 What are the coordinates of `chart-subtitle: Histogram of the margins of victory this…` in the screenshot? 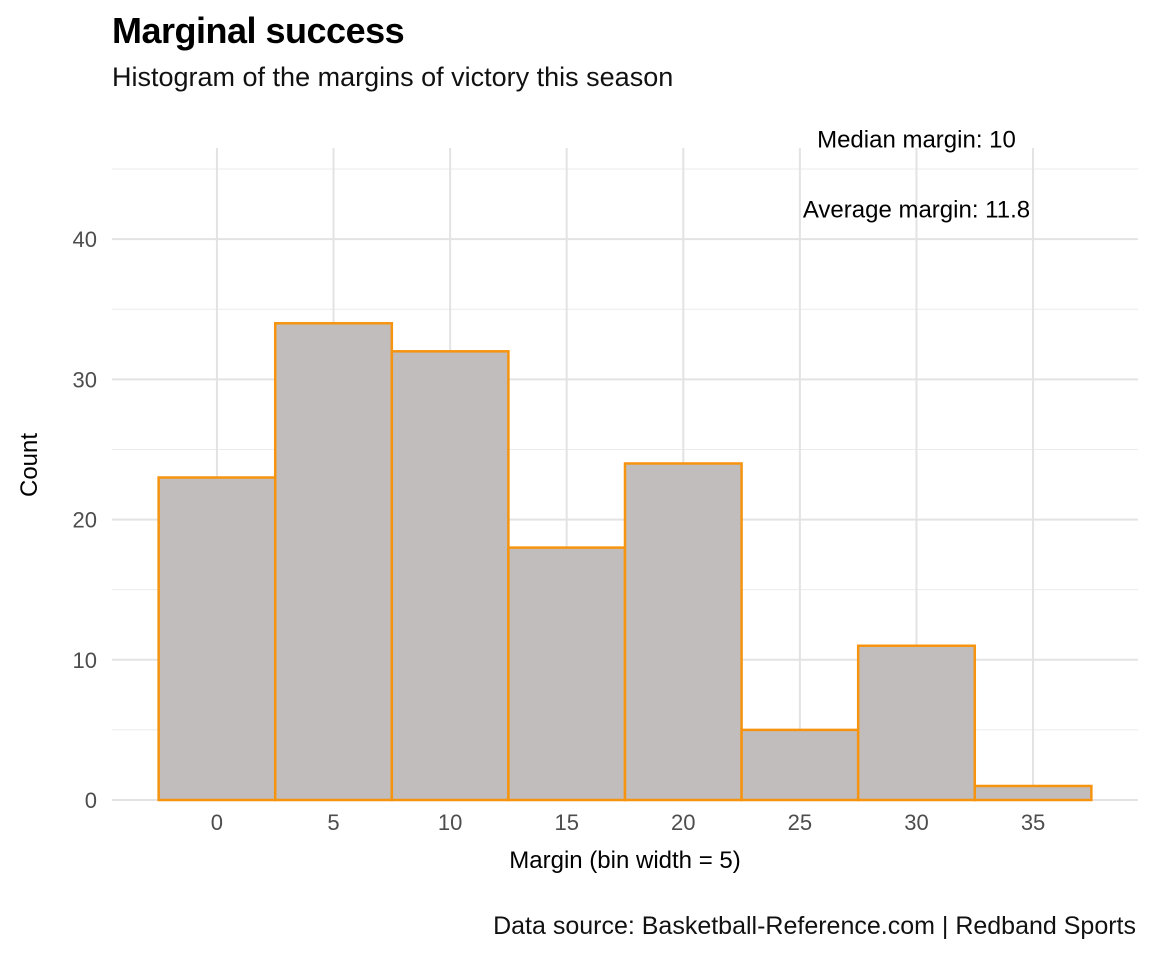 It's located at (393, 77).